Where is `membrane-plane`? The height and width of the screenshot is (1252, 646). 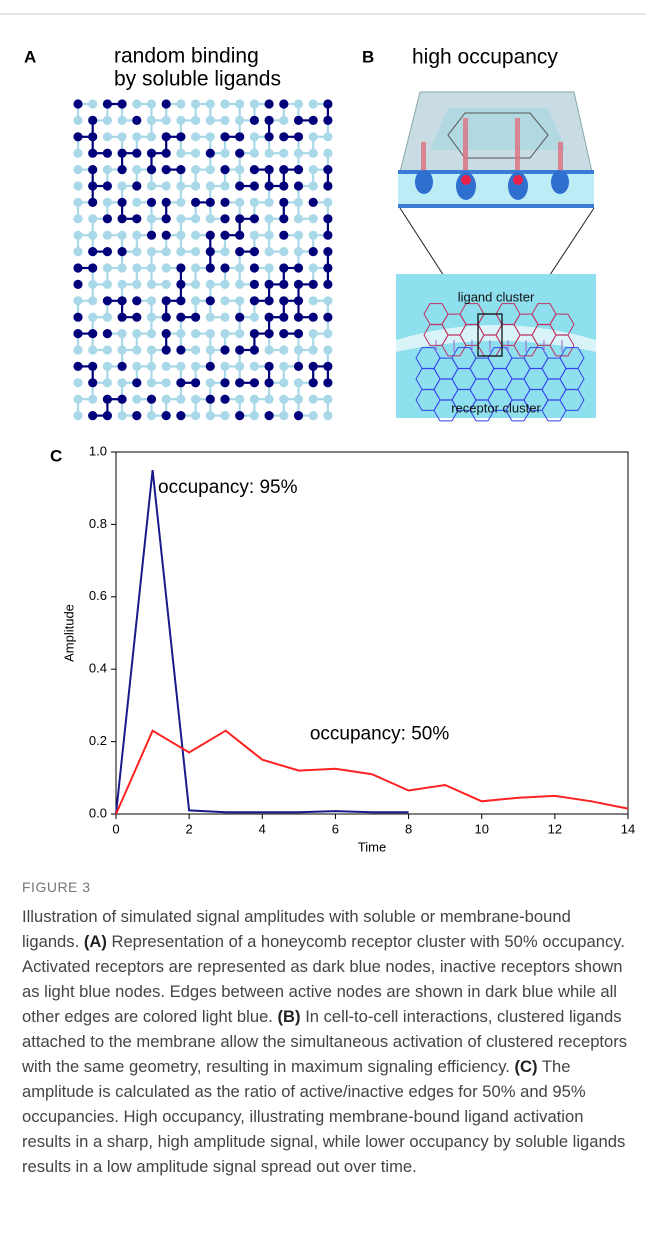
membrane-plane is located at coordinates (498, 129).